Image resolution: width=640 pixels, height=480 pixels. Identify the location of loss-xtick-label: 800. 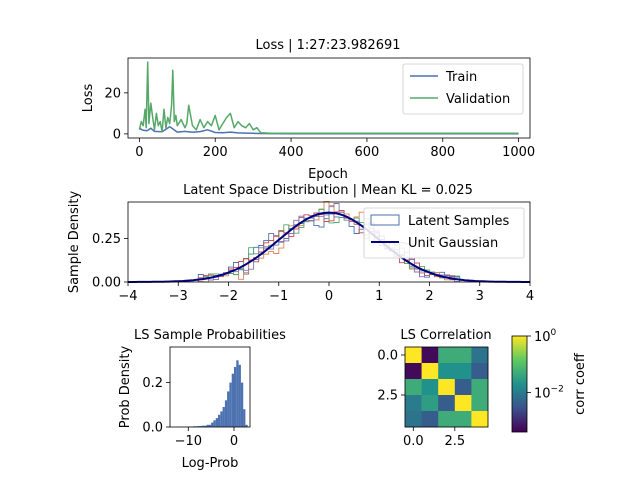
(442, 152).